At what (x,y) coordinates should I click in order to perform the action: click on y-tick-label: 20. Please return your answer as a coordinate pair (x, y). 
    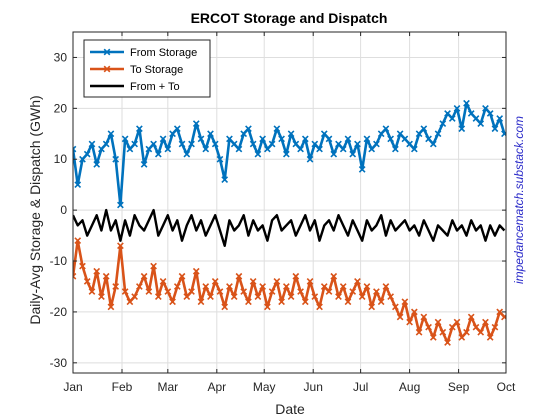
    Looking at the image, I should click on (61, 108).